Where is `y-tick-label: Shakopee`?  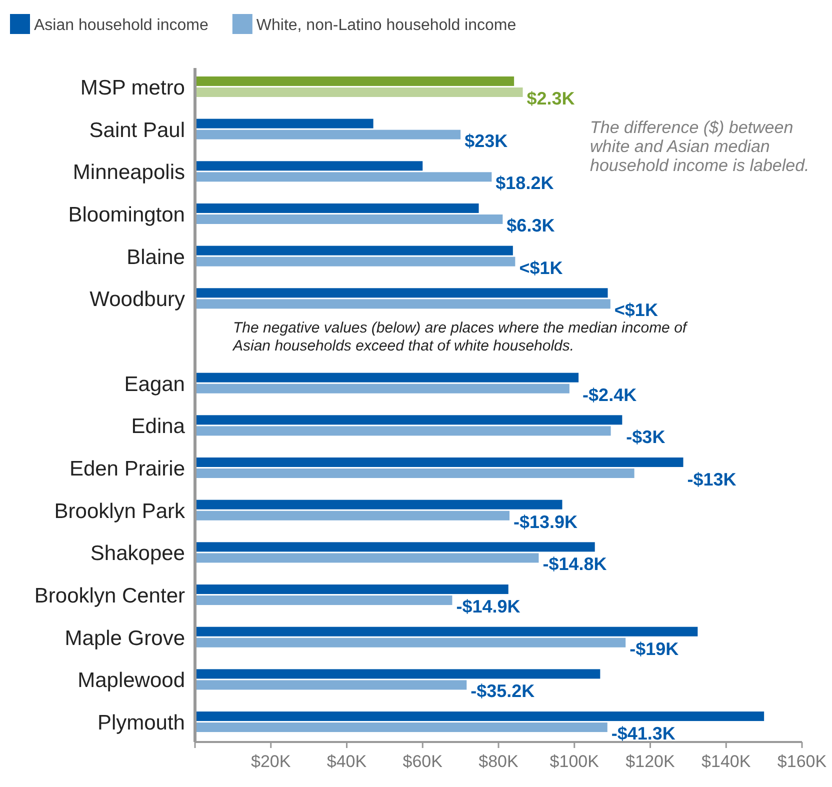 y-tick-label: Shakopee is located at coordinates (137, 554).